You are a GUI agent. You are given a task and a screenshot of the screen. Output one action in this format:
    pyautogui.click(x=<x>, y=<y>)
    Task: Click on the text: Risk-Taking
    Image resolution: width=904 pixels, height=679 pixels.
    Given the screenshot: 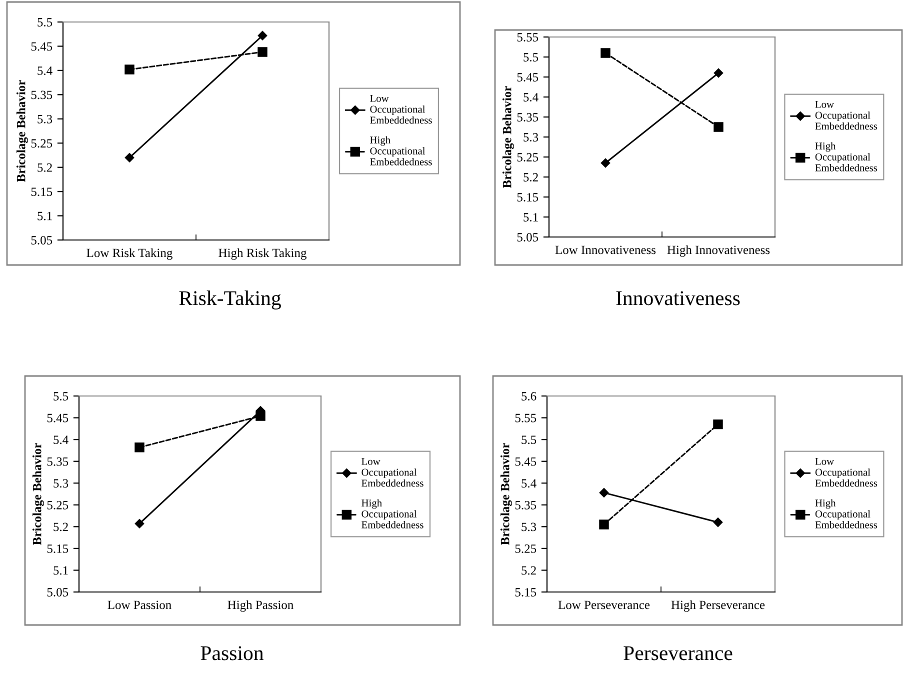 What is the action you would take?
    pyautogui.click(x=230, y=300)
    